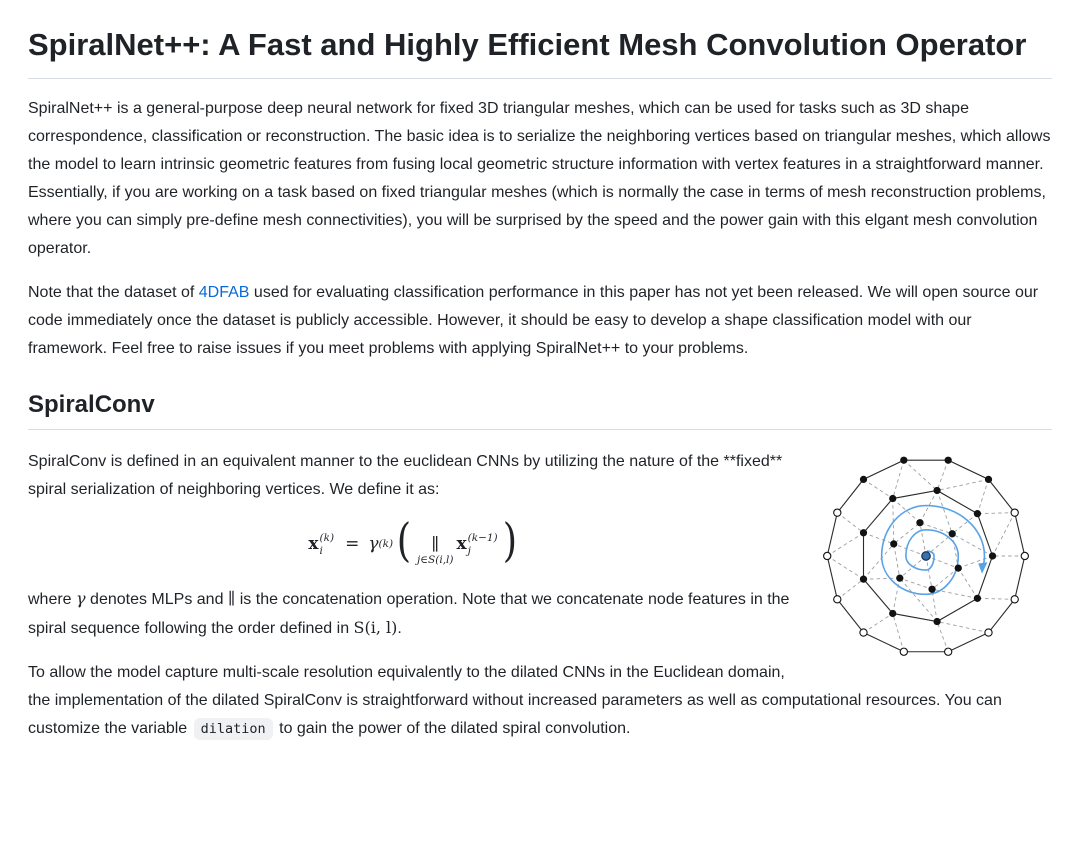 Image resolution: width=1080 pixels, height=842 pixels. I want to click on equation-lhs-scripts: (k) i, so click(327, 544).